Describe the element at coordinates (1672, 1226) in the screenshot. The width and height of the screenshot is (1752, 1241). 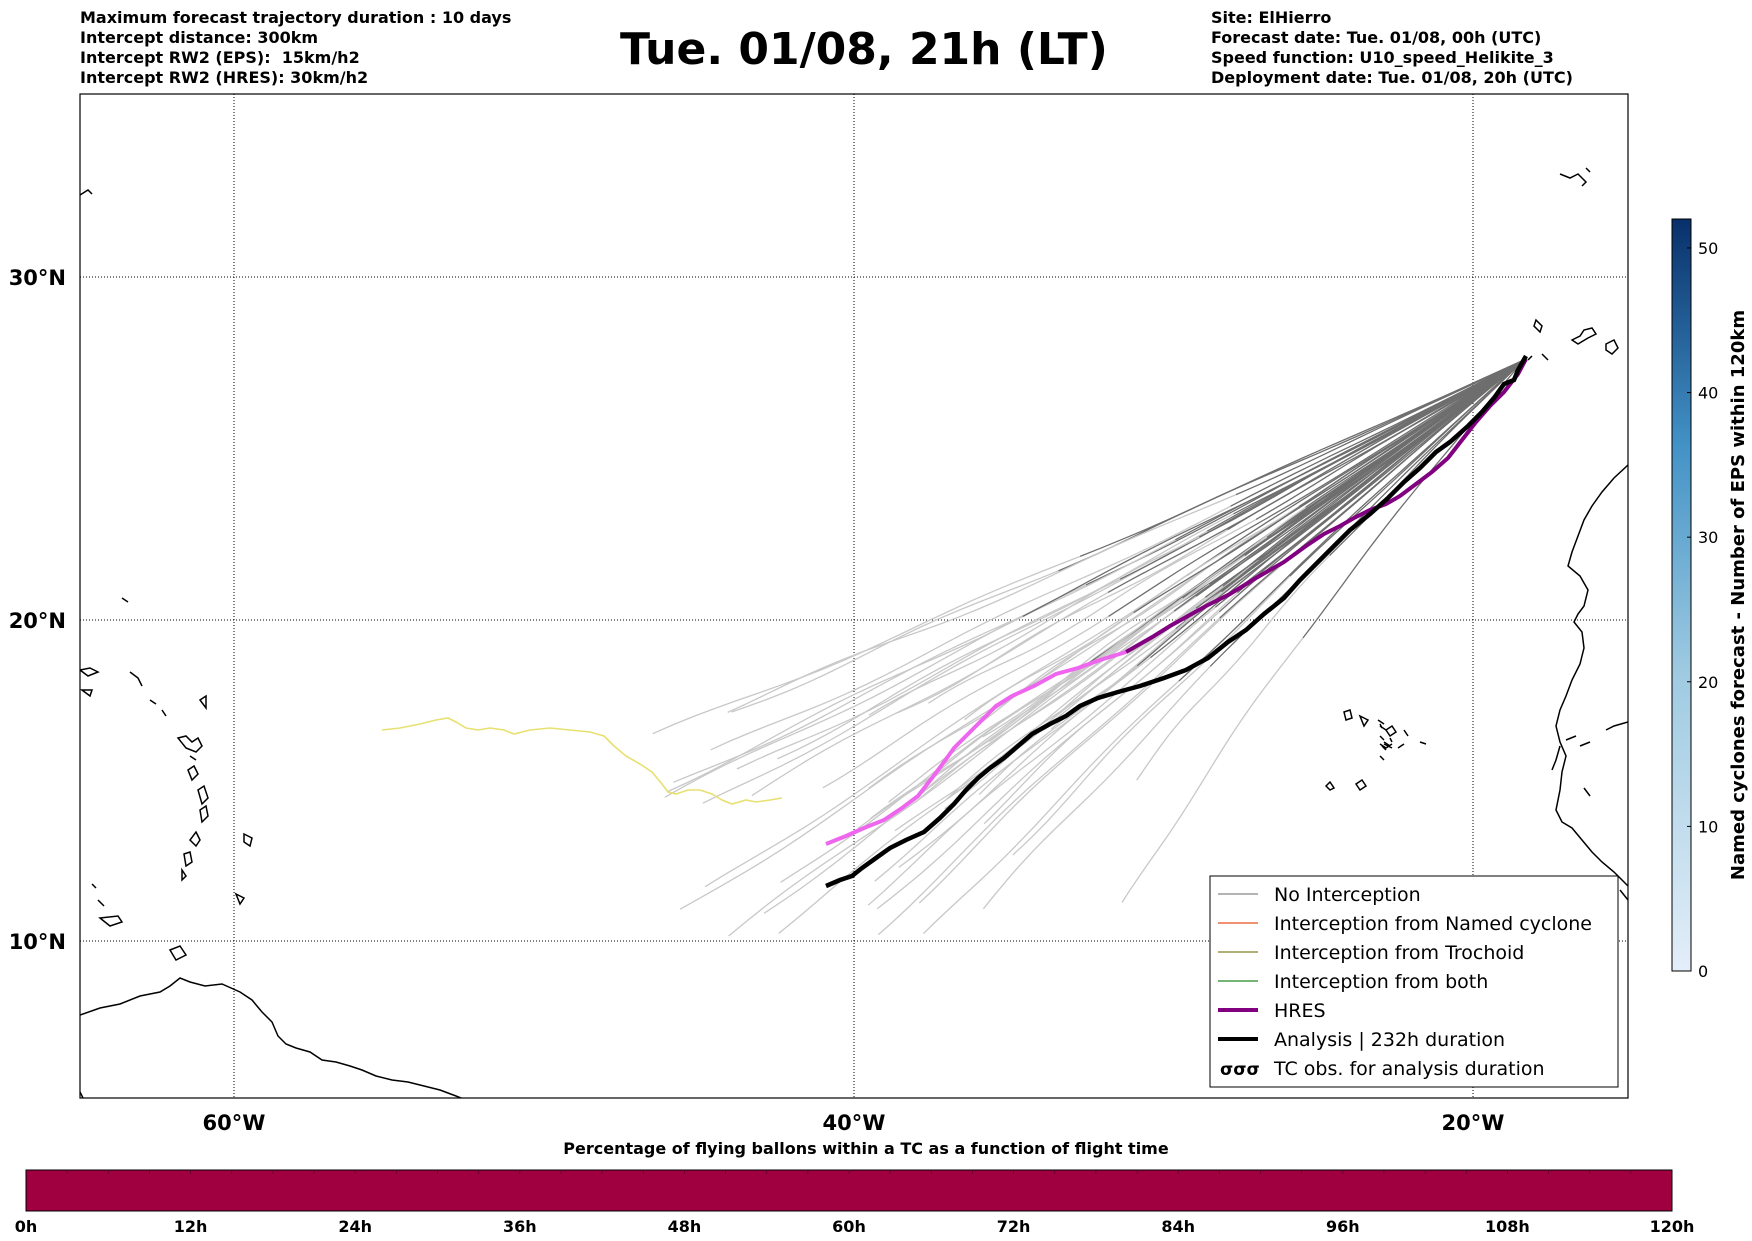
I see `time-tick-label: 120h` at that location.